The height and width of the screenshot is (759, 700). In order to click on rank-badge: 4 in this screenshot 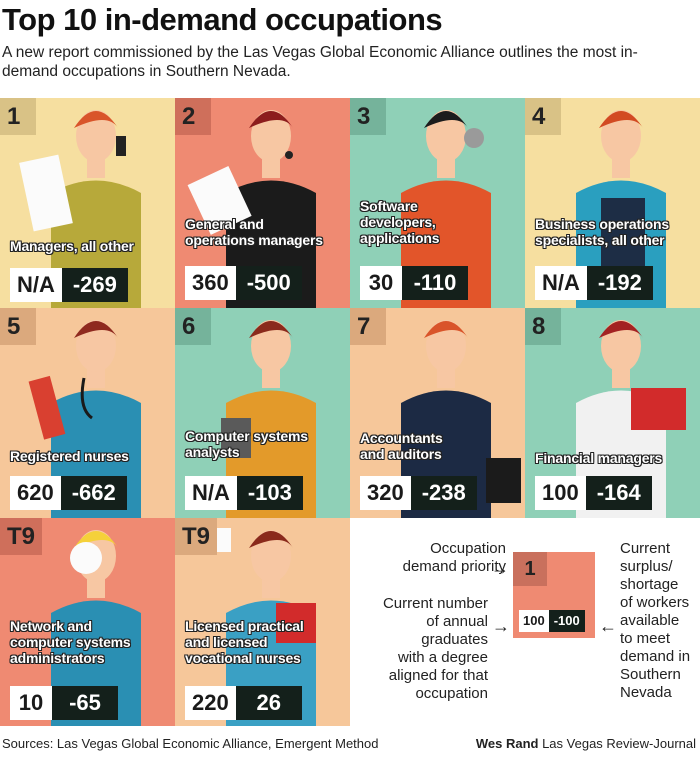, I will do `click(543, 116)`.